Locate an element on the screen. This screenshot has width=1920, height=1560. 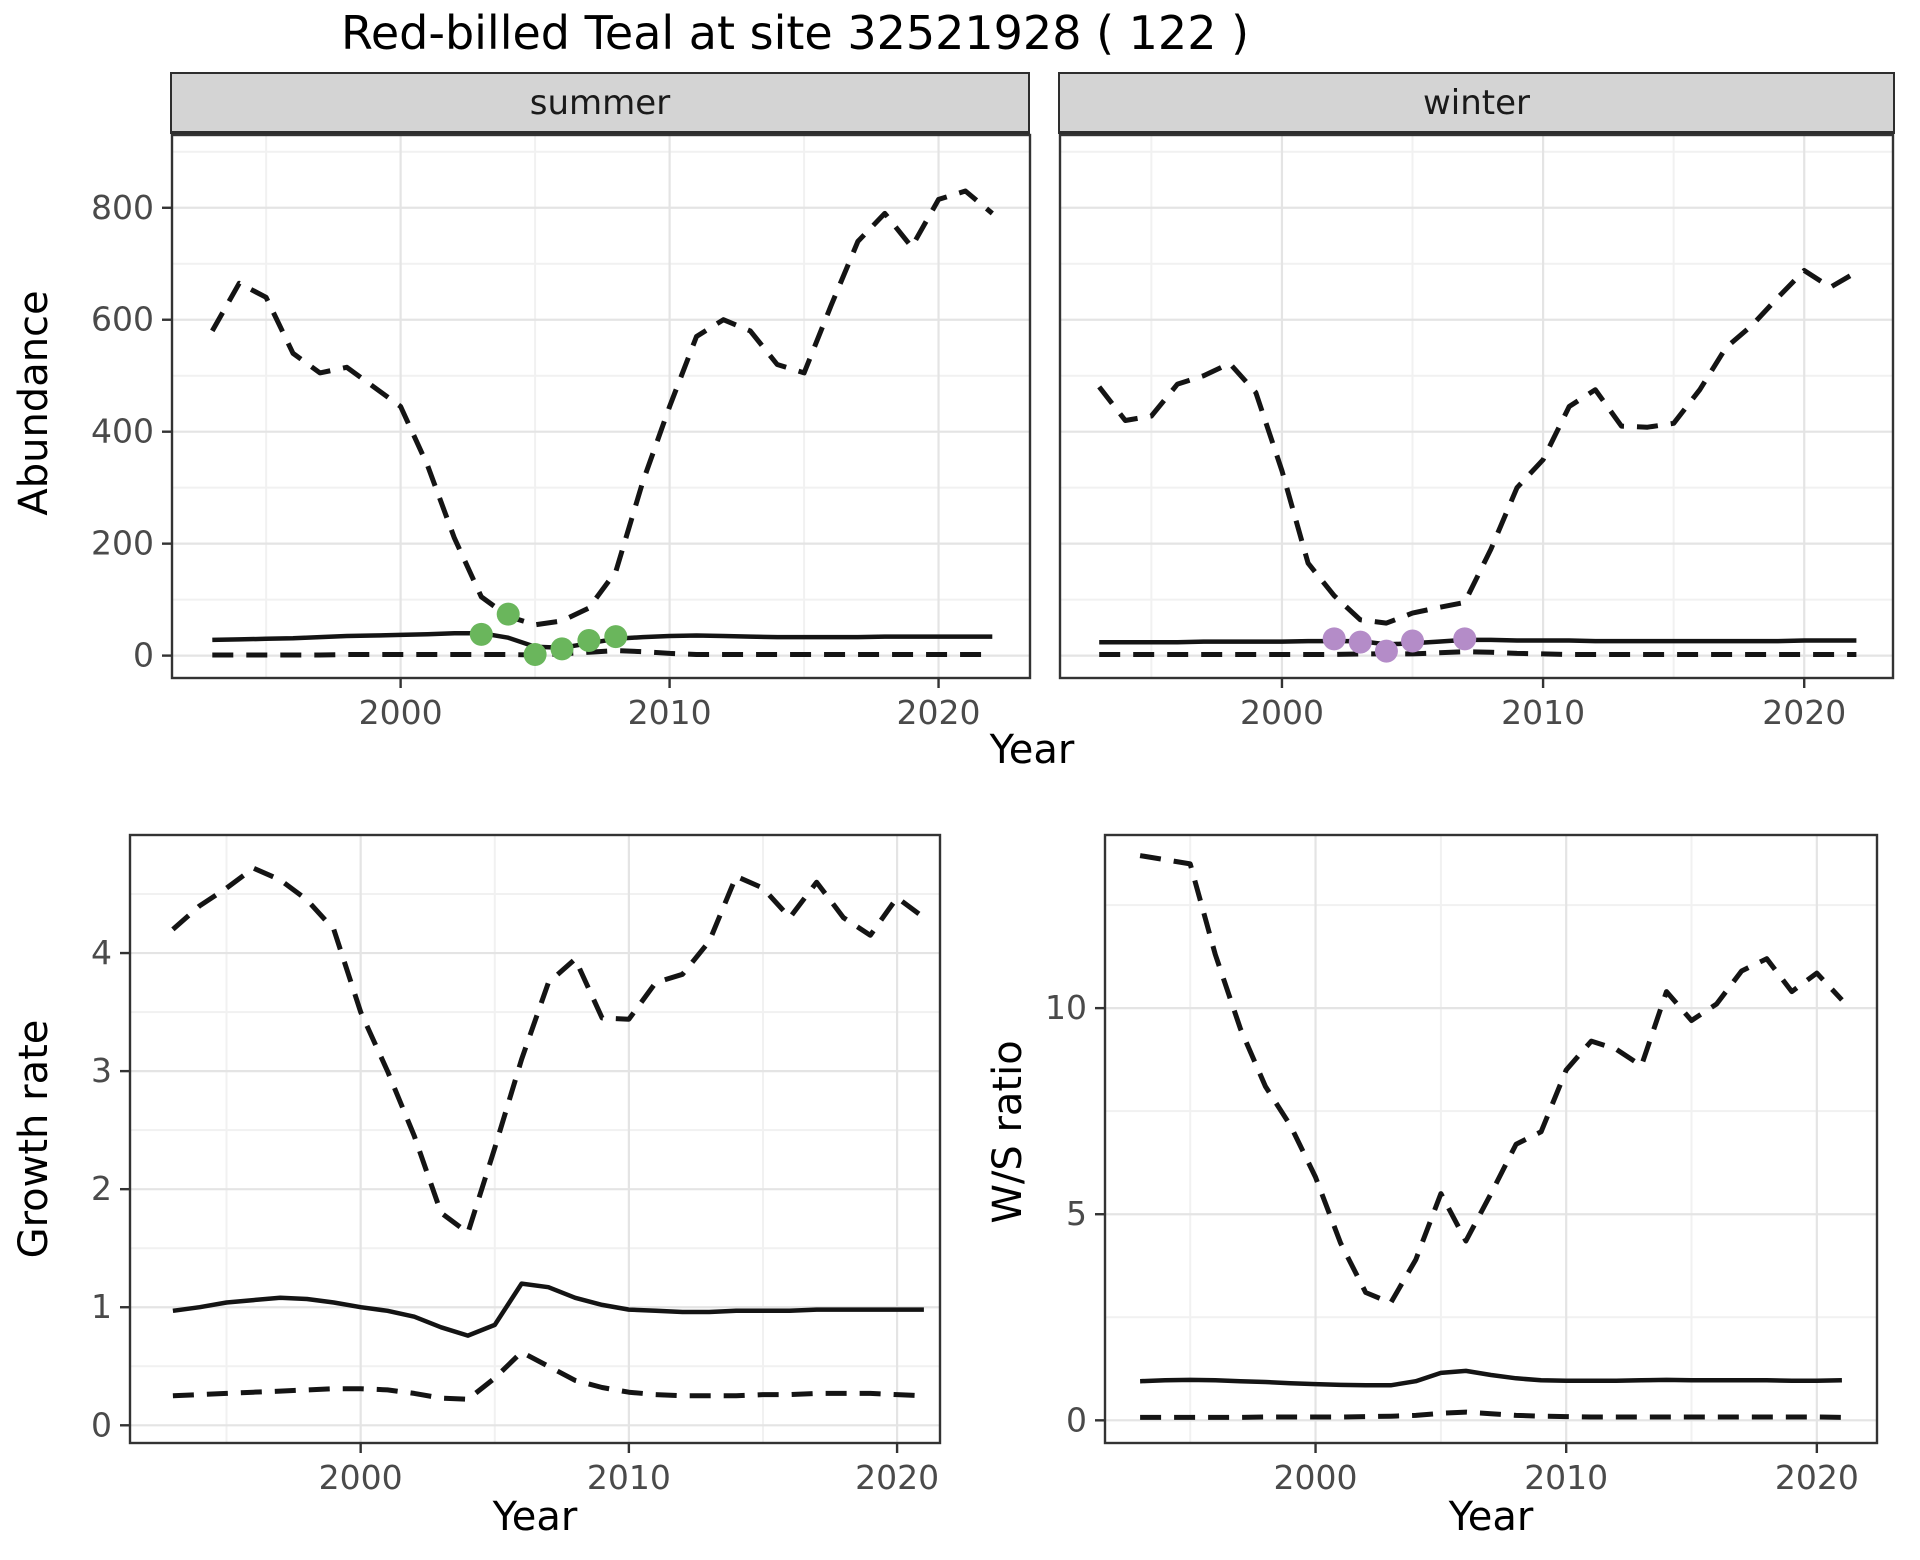
y-tick-label: 5 is located at coordinates (1076, 1213).